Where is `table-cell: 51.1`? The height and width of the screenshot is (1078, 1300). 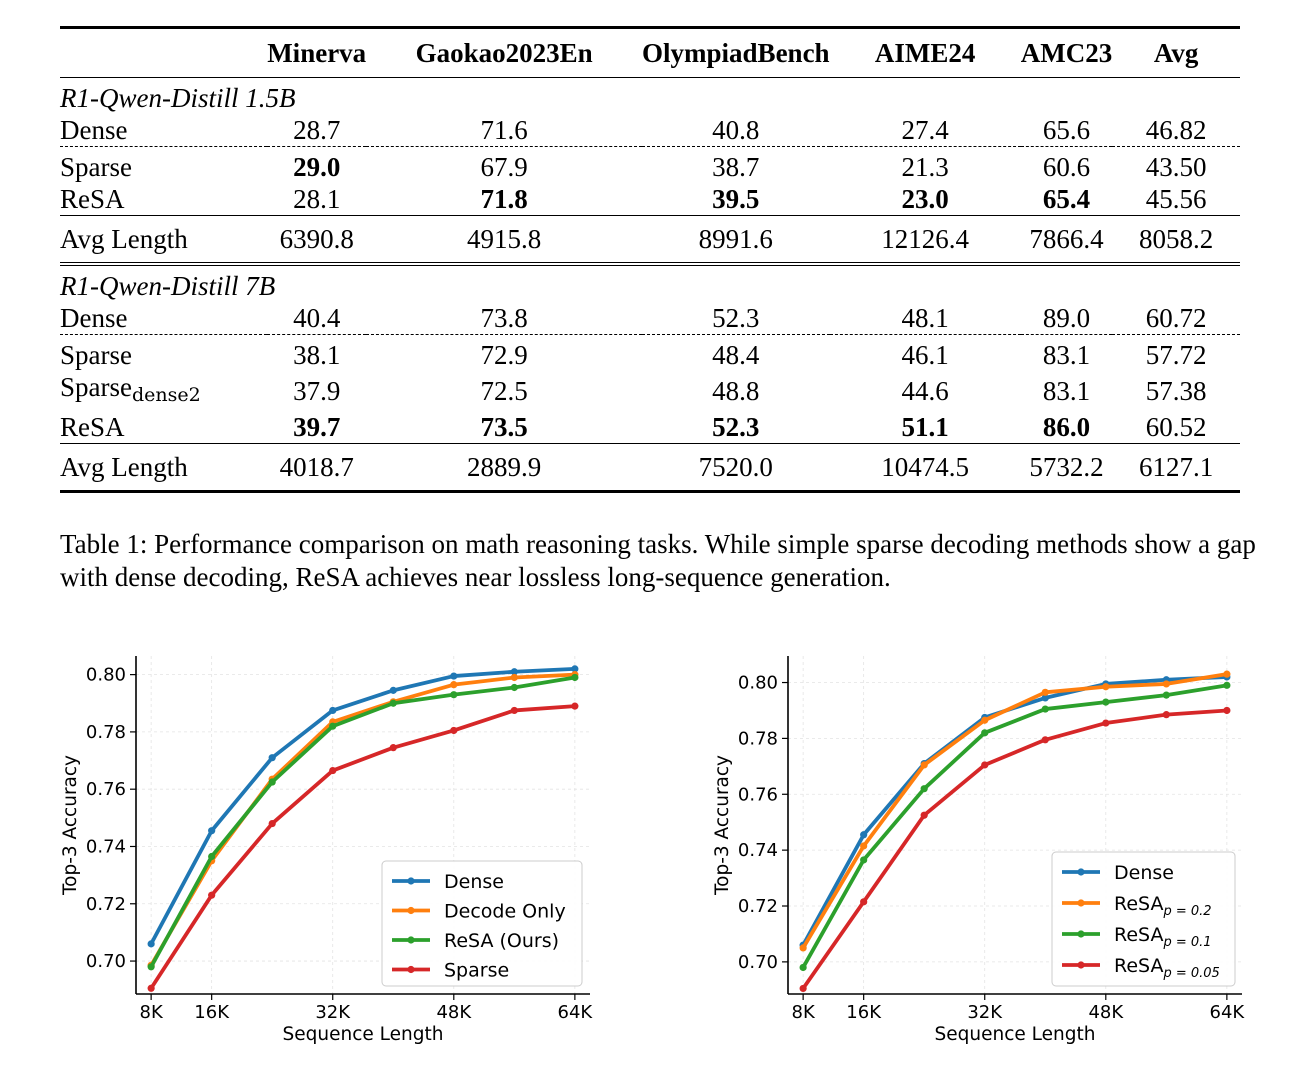 table-cell: 51.1 is located at coordinates (925, 427).